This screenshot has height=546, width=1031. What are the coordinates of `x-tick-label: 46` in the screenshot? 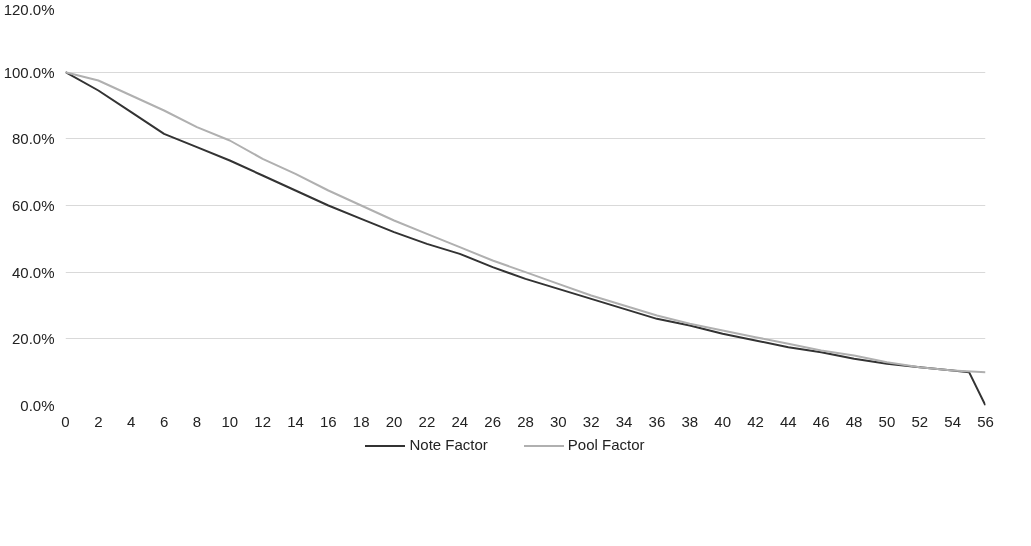 It's located at (821, 421).